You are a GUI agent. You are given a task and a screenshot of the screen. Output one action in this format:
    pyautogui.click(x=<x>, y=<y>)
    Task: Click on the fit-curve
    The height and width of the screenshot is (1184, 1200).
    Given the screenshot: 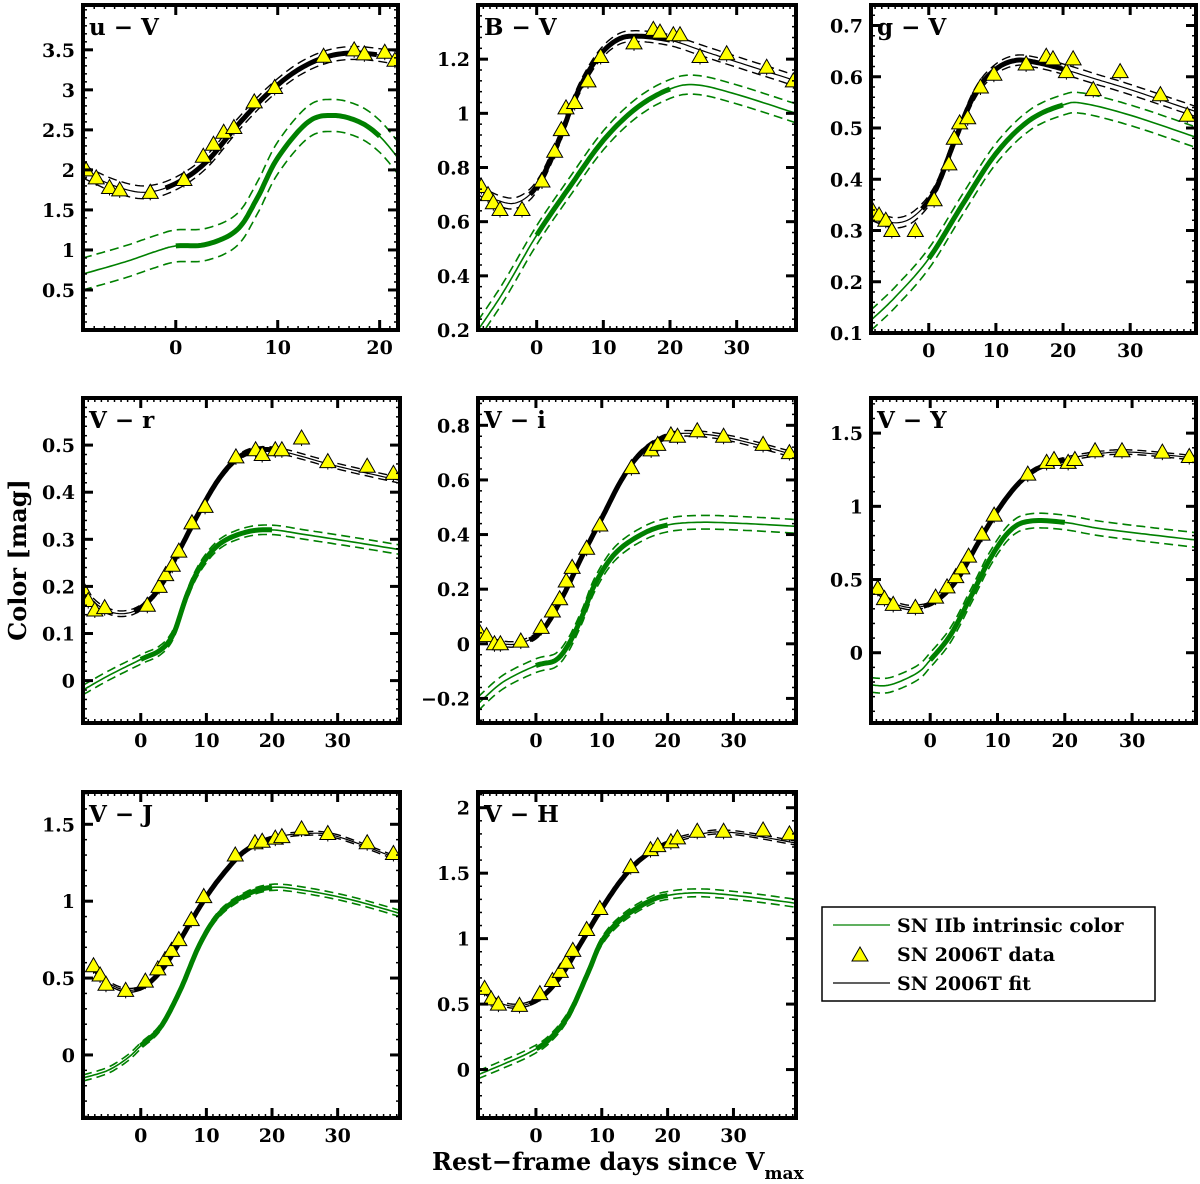 What is the action you would take?
    pyautogui.click(x=637, y=120)
    